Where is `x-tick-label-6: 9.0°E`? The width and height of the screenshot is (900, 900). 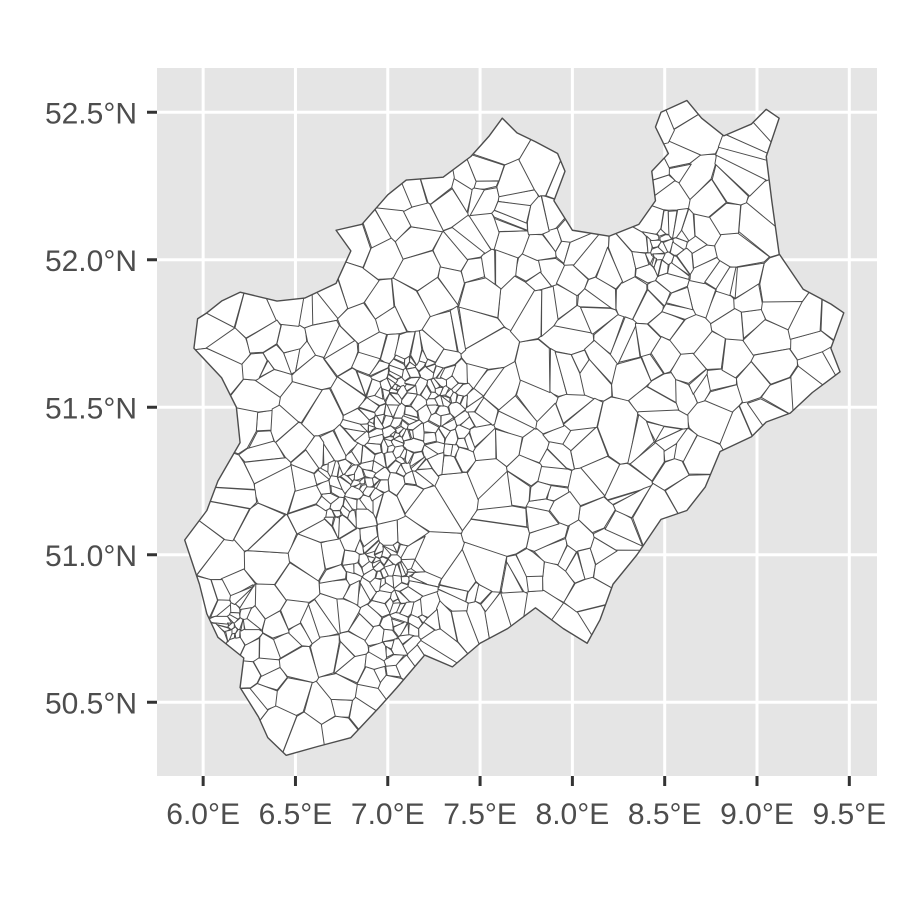 x-tick-label-6: 9.0°E is located at coordinates (757, 814).